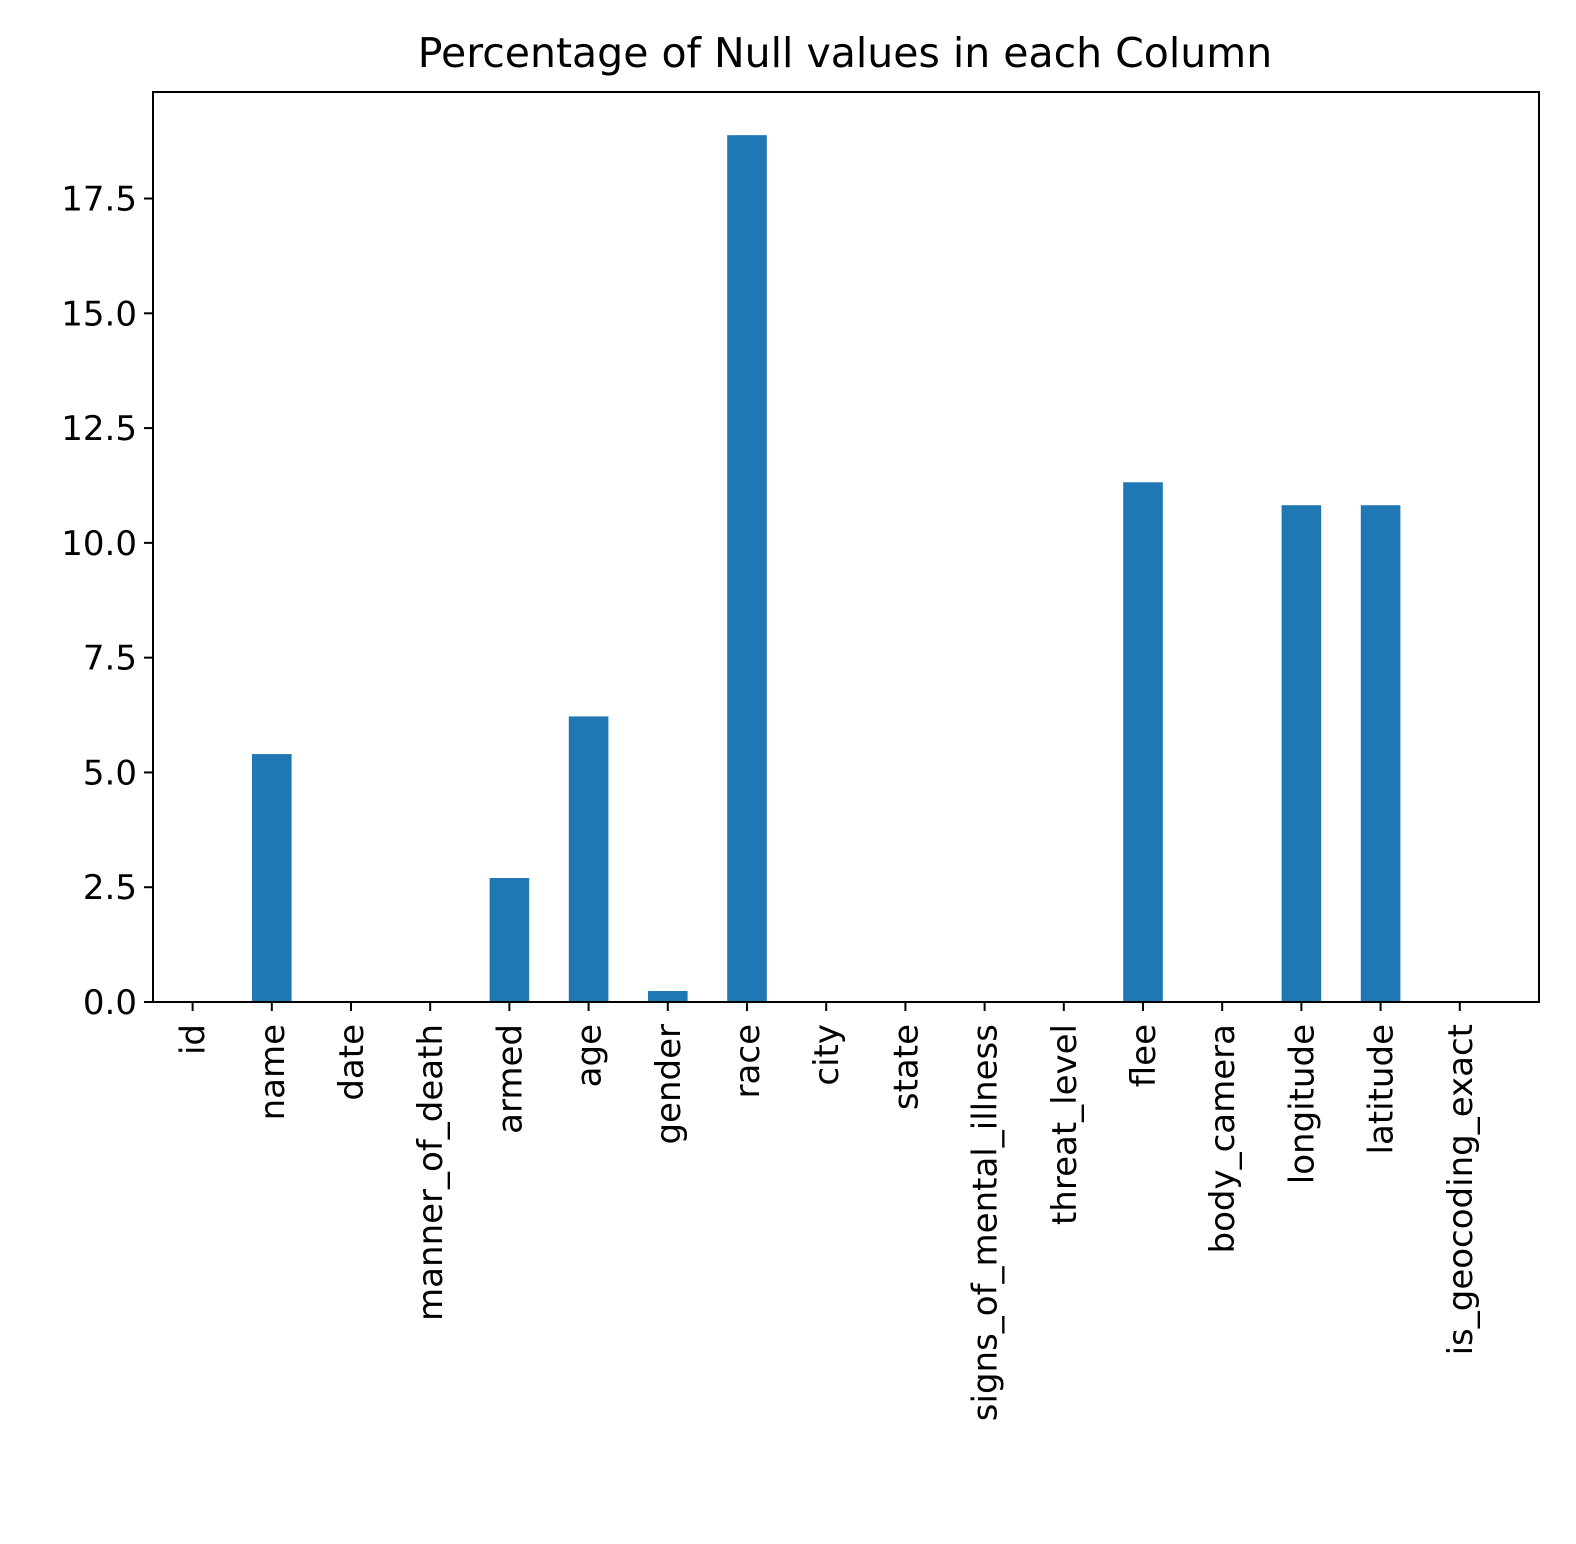 This screenshot has width=1576, height=1544. Describe the element at coordinates (1301, 753) in the screenshot. I see `bar-longitude` at that location.